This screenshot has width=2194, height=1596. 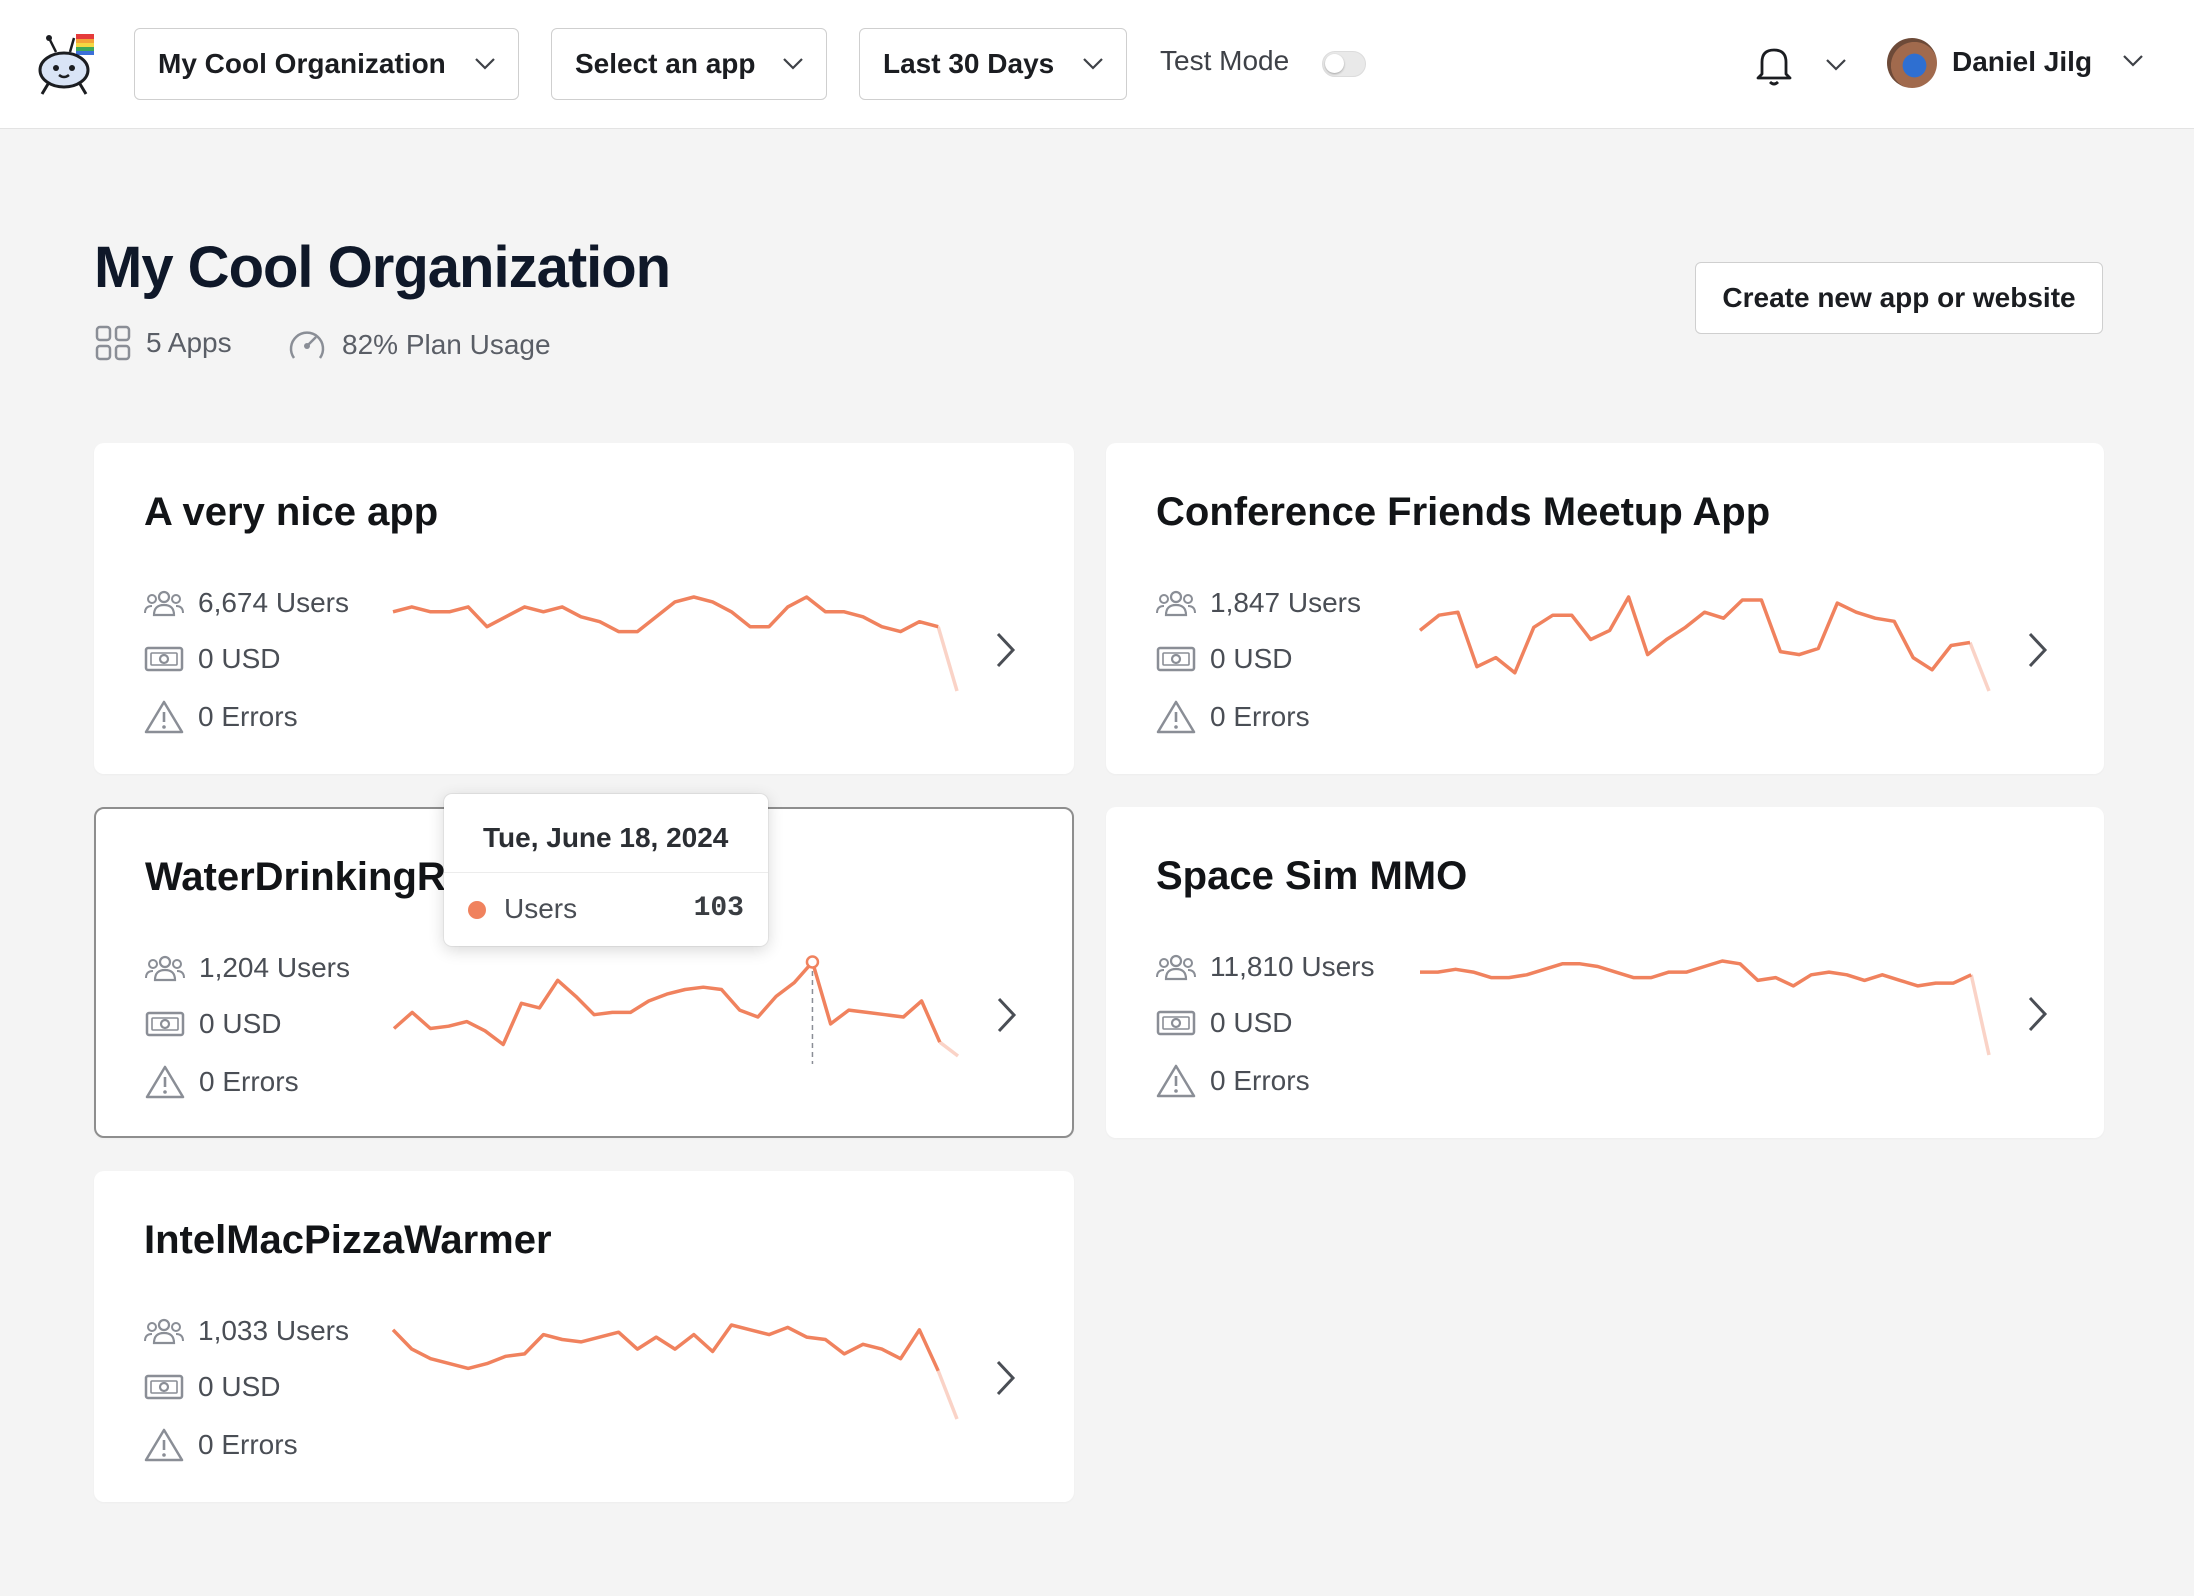 What do you see at coordinates (307, 345) in the screenshot?
I see `gauge-icon` at bounding box center [307, 345].